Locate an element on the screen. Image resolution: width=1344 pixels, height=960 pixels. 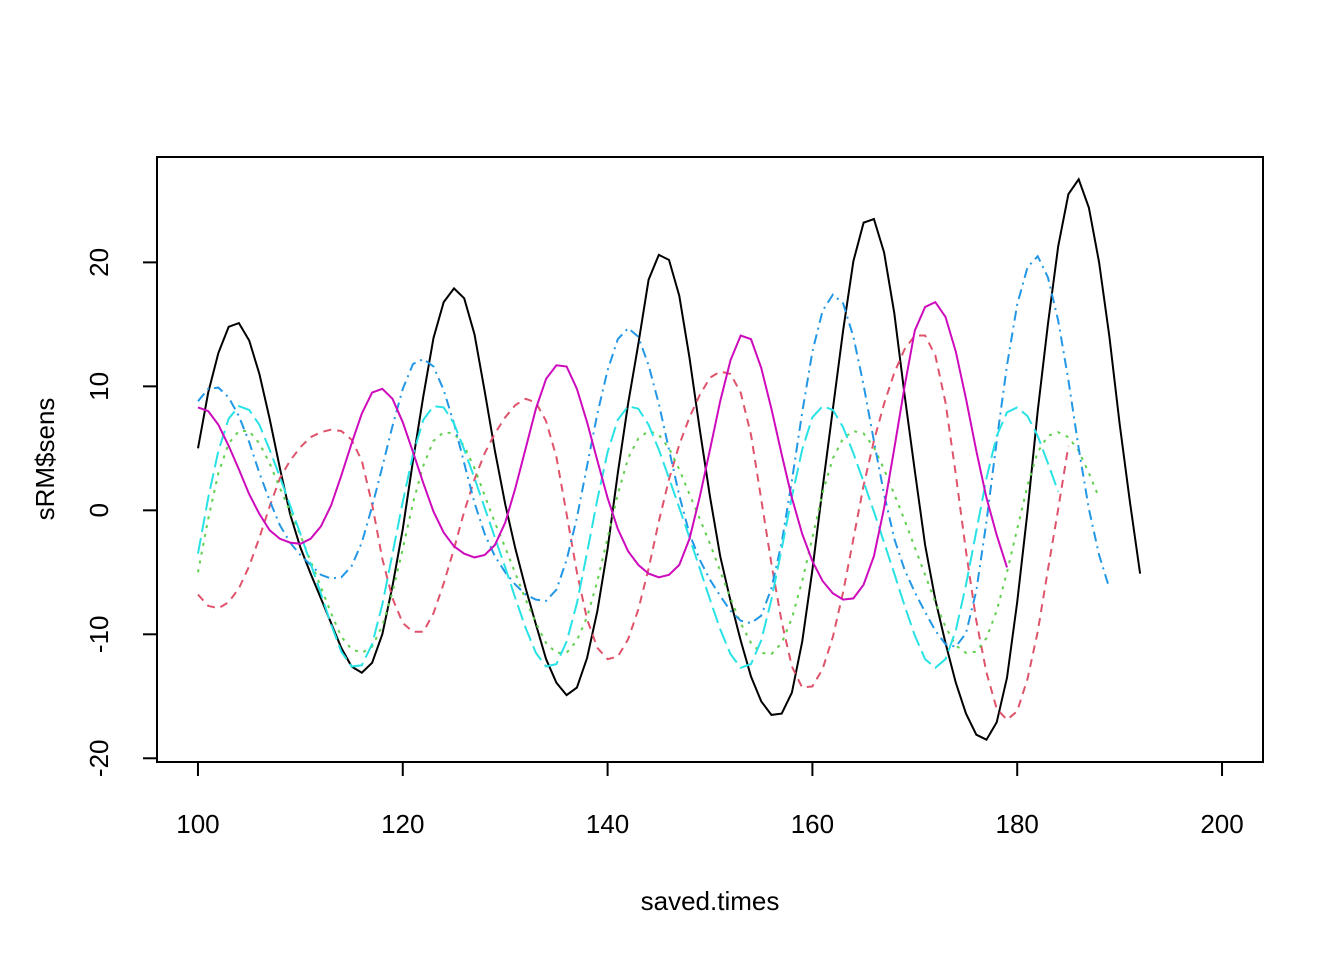
y-axis-label: sRM$sens is located at coordinates (45, 459).